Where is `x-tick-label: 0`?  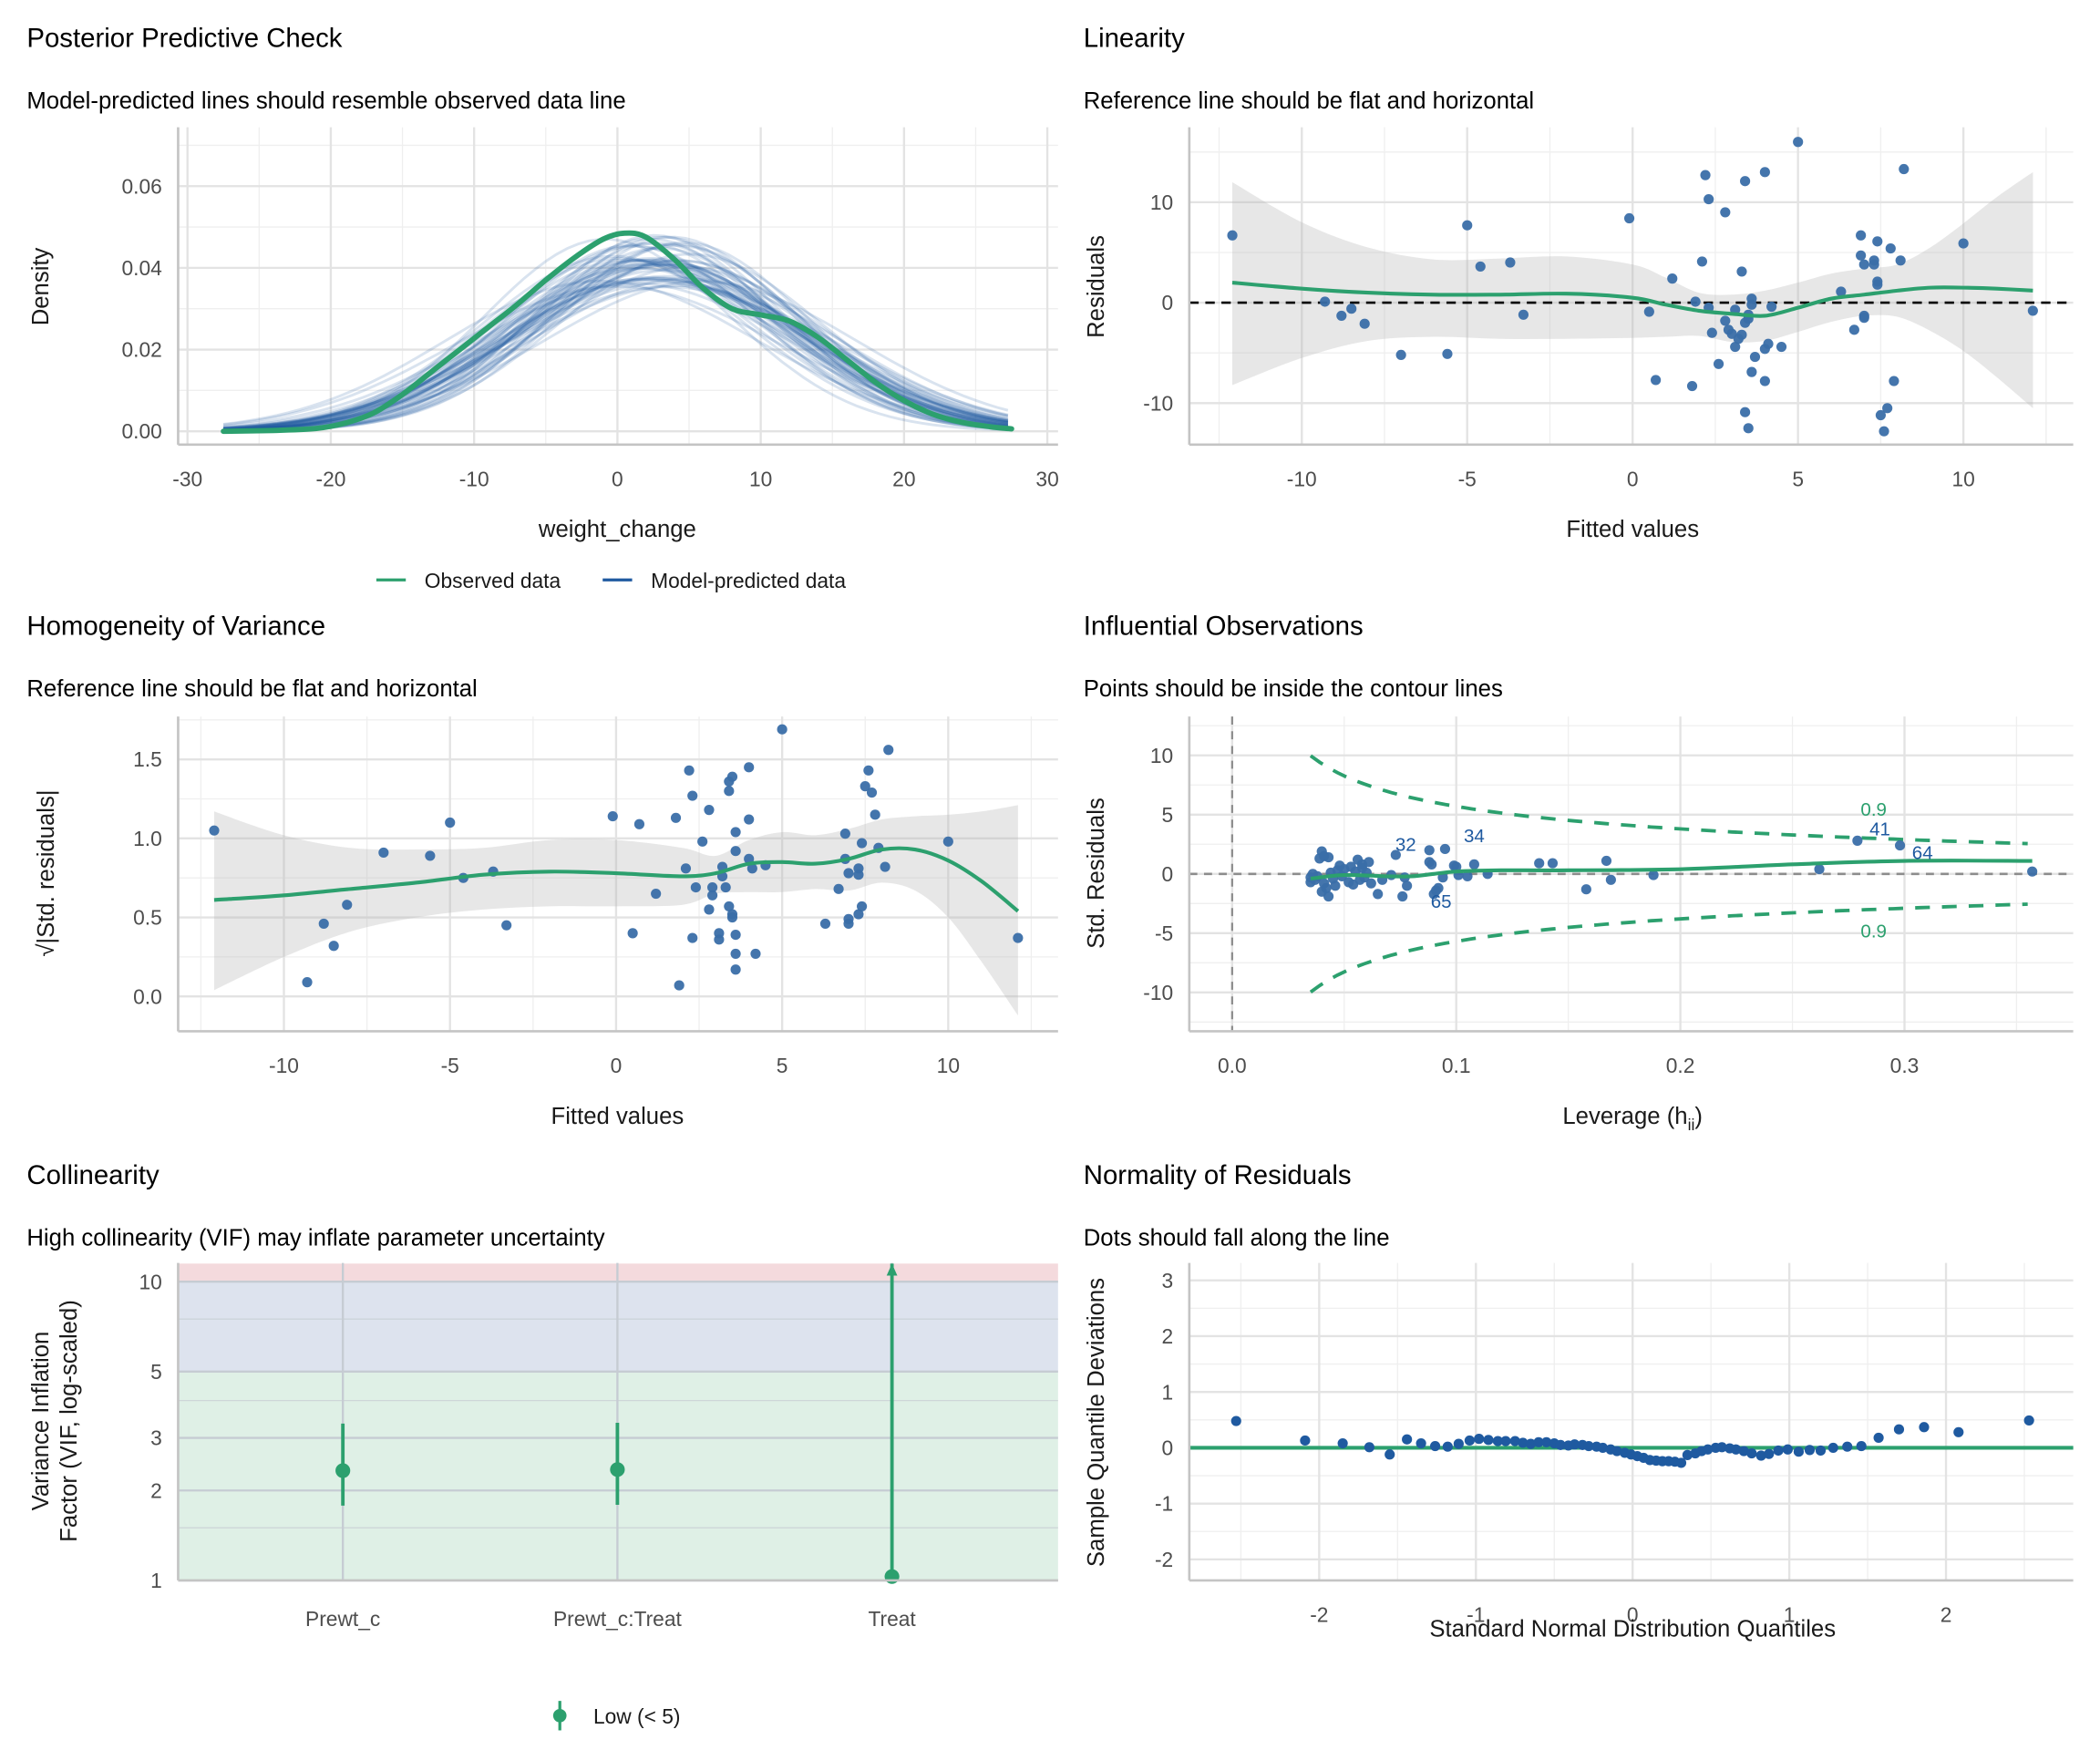 x-tick-label: 0 is located at coordinates (617, 1065).